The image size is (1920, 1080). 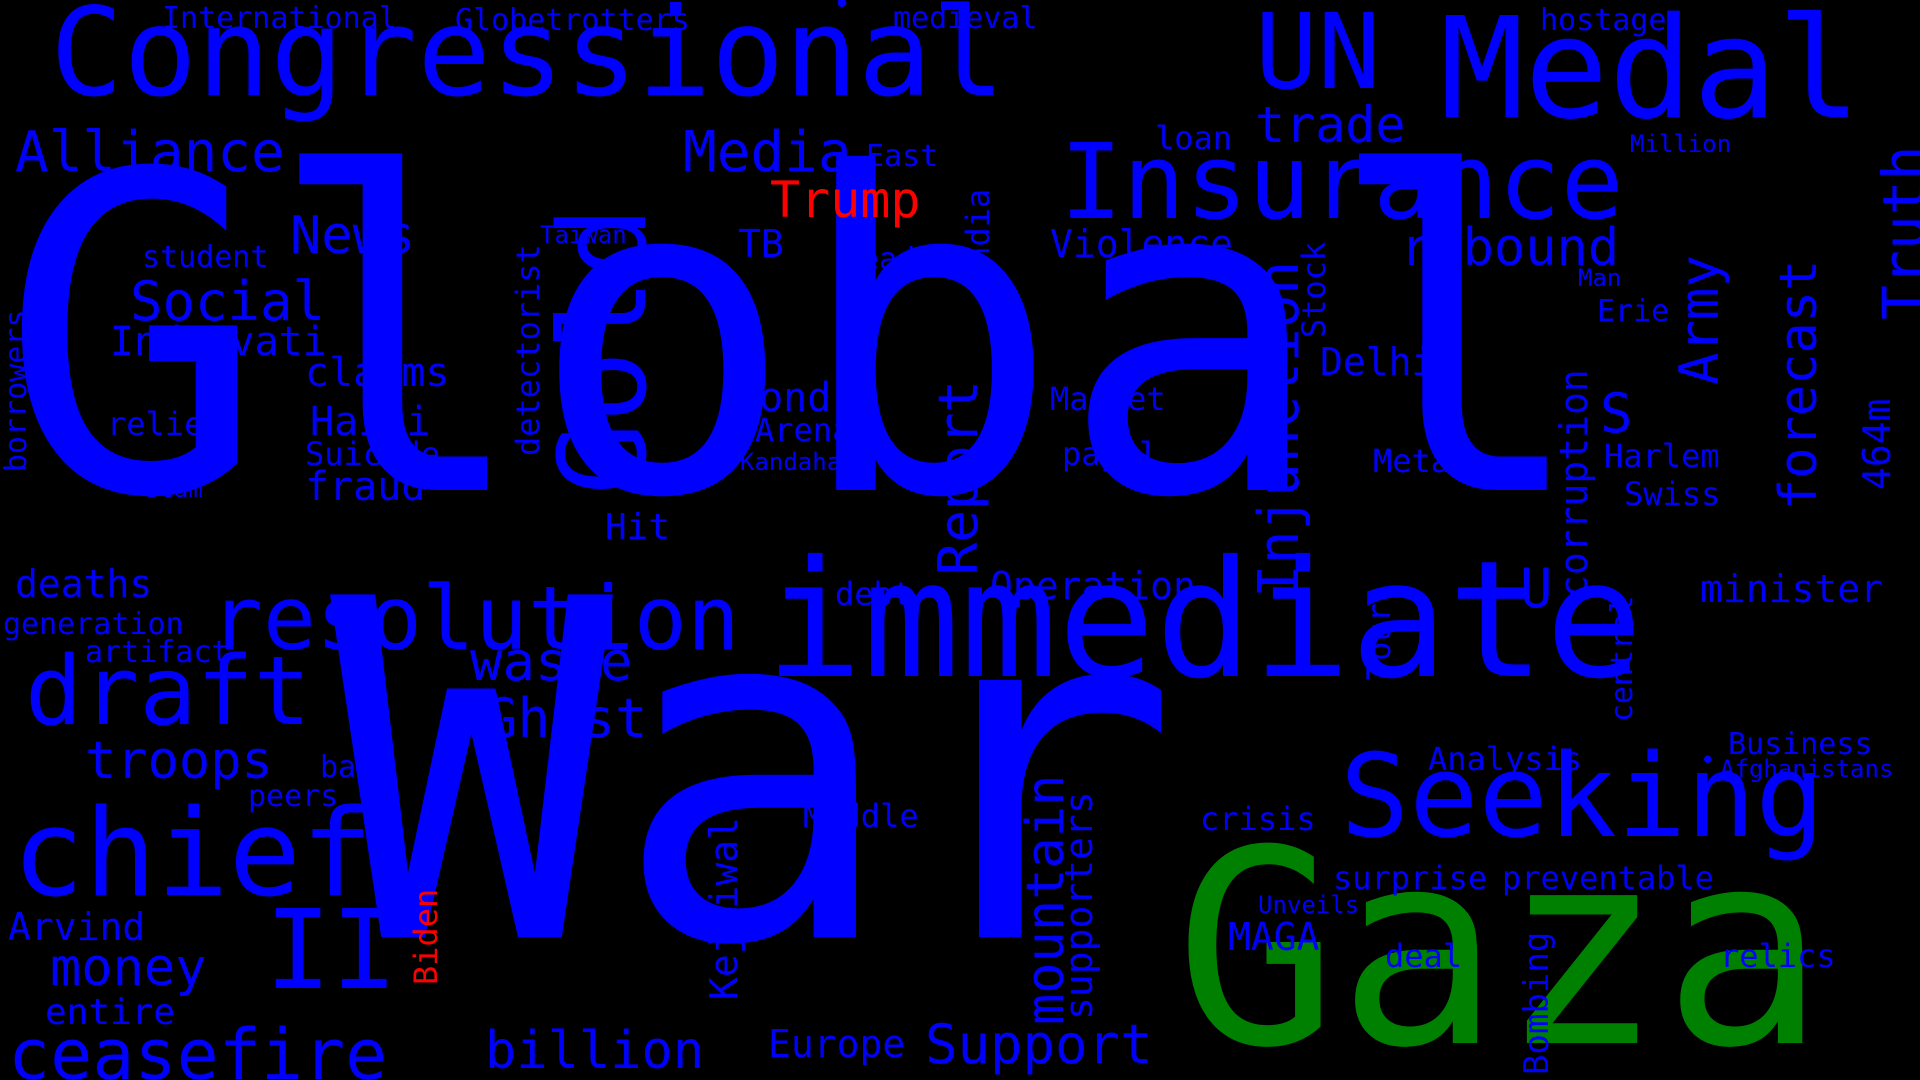 I want to click on word-464m: 464m, so click(x=1877, y=444).